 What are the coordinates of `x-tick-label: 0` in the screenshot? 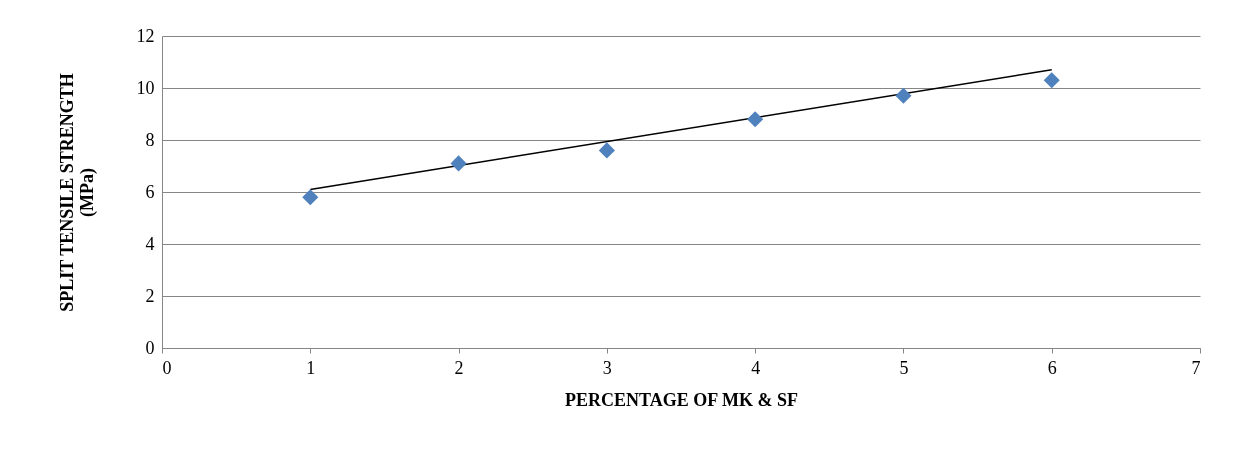 It's located at (167, 367).